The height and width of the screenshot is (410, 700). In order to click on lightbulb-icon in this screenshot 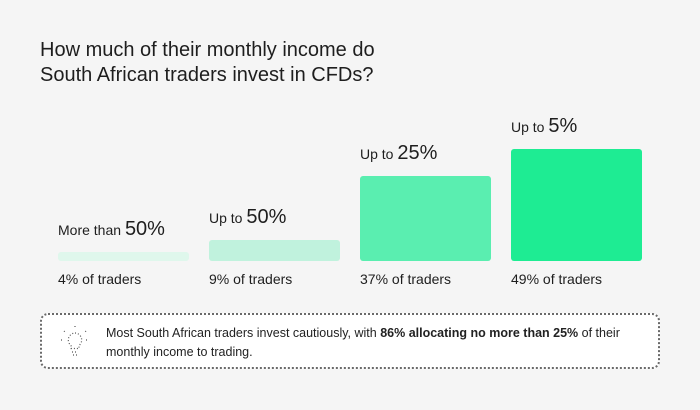, I will do `click(75, 341)`.